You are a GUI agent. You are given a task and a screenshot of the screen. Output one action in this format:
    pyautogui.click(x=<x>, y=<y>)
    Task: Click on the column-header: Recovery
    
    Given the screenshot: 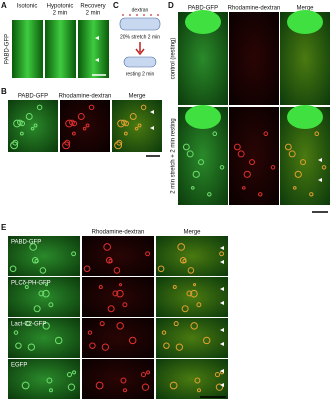 What is the action you would take?
    pyautogui.click(x=92, y=7)
    